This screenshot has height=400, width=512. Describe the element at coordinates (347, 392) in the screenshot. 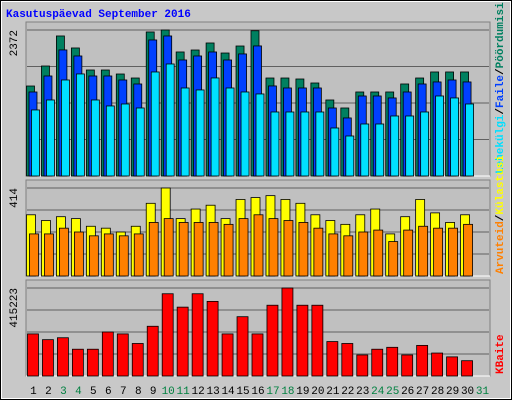

I see `x-tick-label: 22` at that location.